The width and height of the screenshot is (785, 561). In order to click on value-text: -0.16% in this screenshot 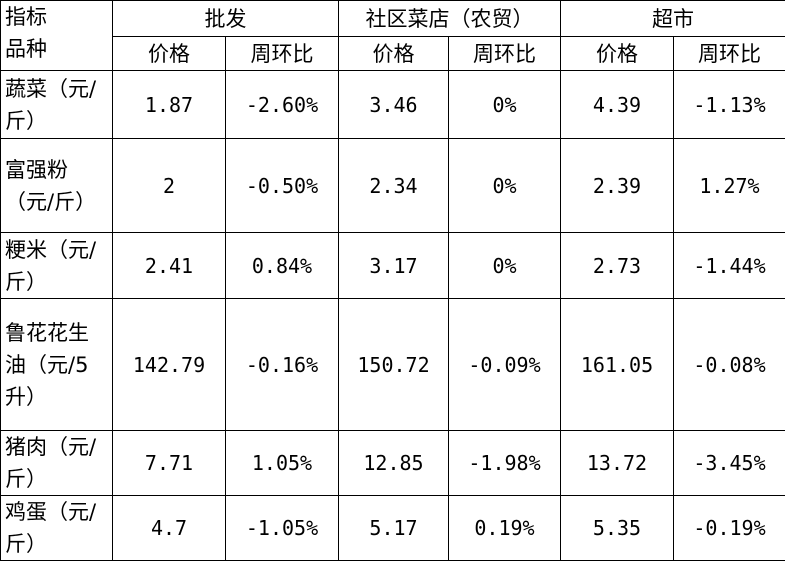, I will do `click(282, 364)`.